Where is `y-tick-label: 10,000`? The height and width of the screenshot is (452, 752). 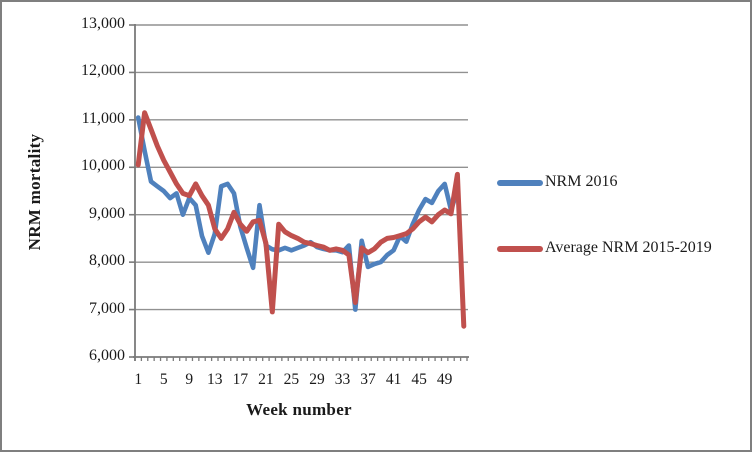
y-tick-label: 10,000 is located at coordinates (103, 166).